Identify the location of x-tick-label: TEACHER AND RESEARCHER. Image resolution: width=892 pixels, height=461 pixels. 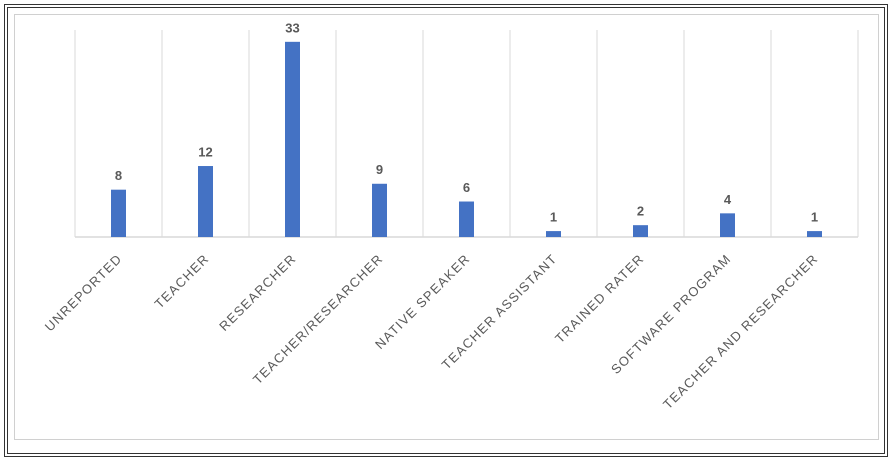
(740, 331).